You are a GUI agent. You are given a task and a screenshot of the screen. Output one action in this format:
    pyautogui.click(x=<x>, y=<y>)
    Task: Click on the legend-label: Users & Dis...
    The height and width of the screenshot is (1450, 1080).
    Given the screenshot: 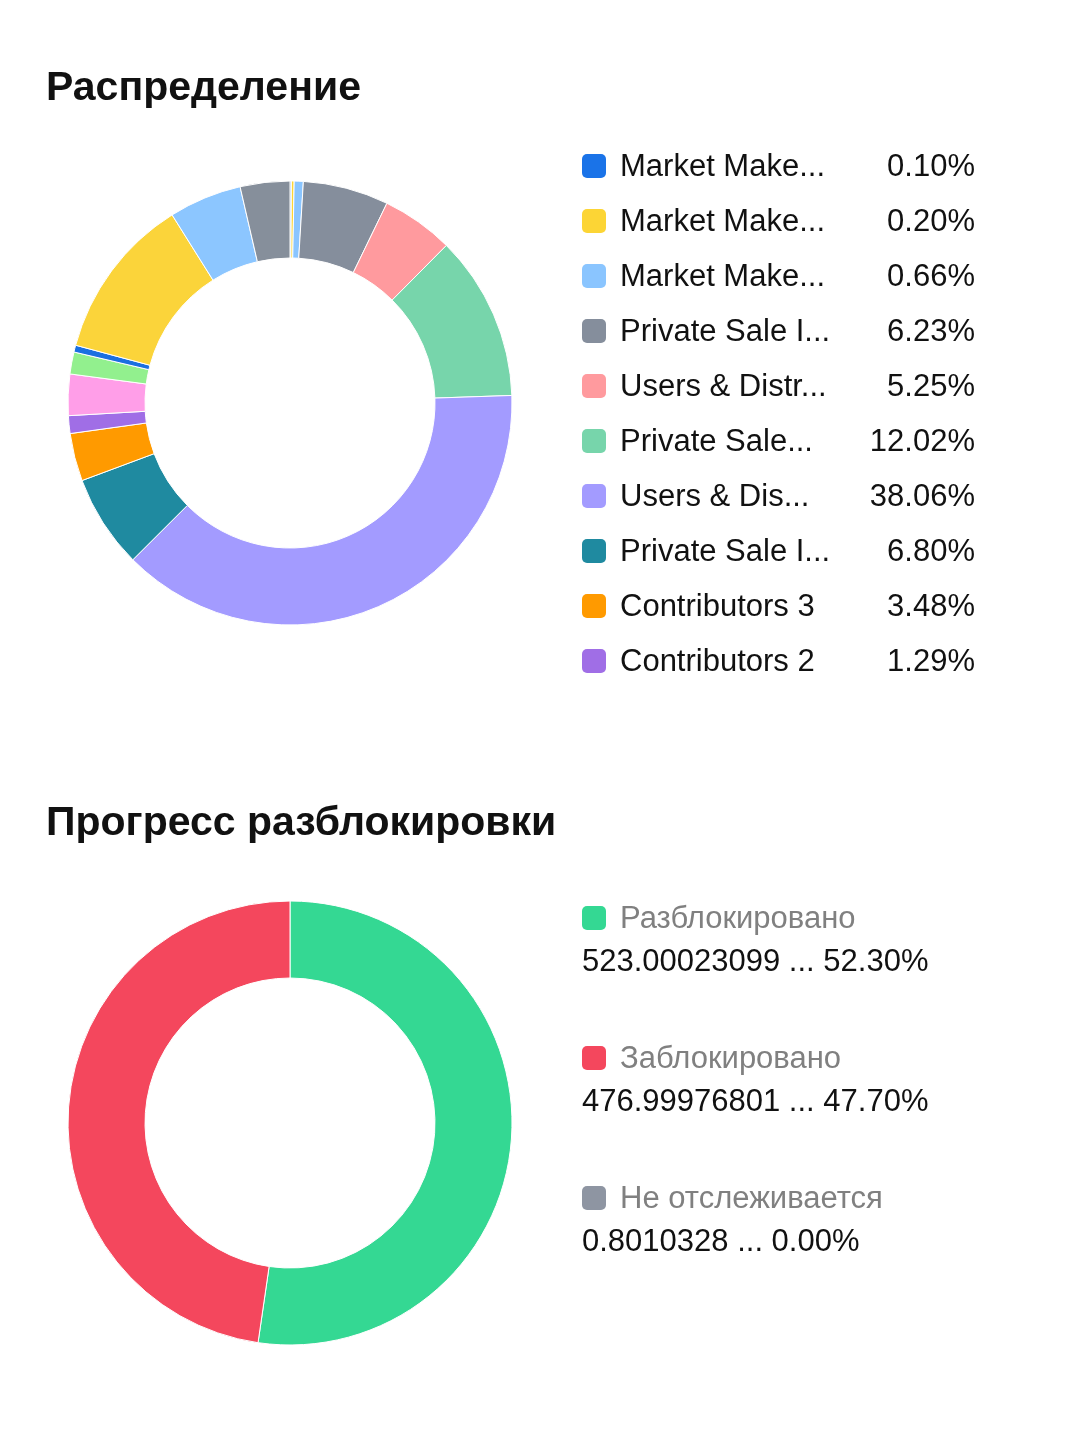 What is the action you would take?
    pyautogui.click(x=715, y=495)
    